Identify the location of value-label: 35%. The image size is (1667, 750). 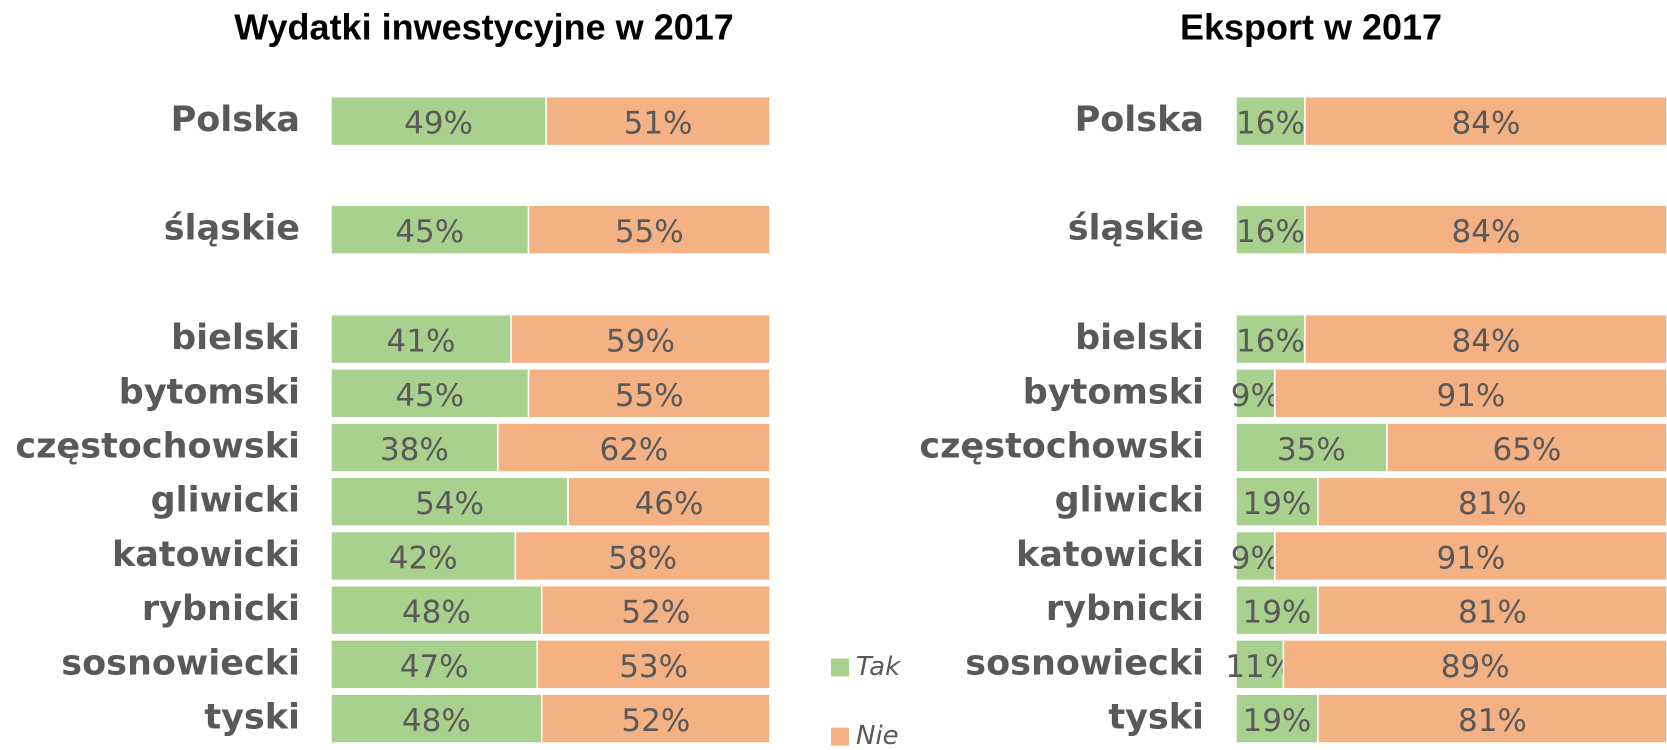
(1311, 450).